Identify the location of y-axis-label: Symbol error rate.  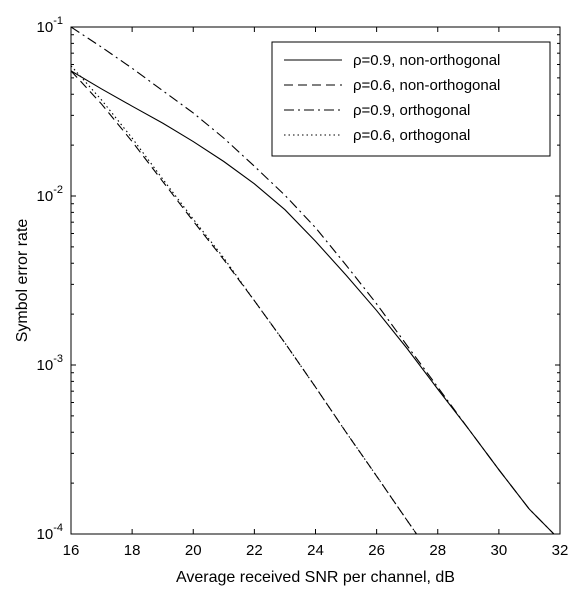
(22, 281).